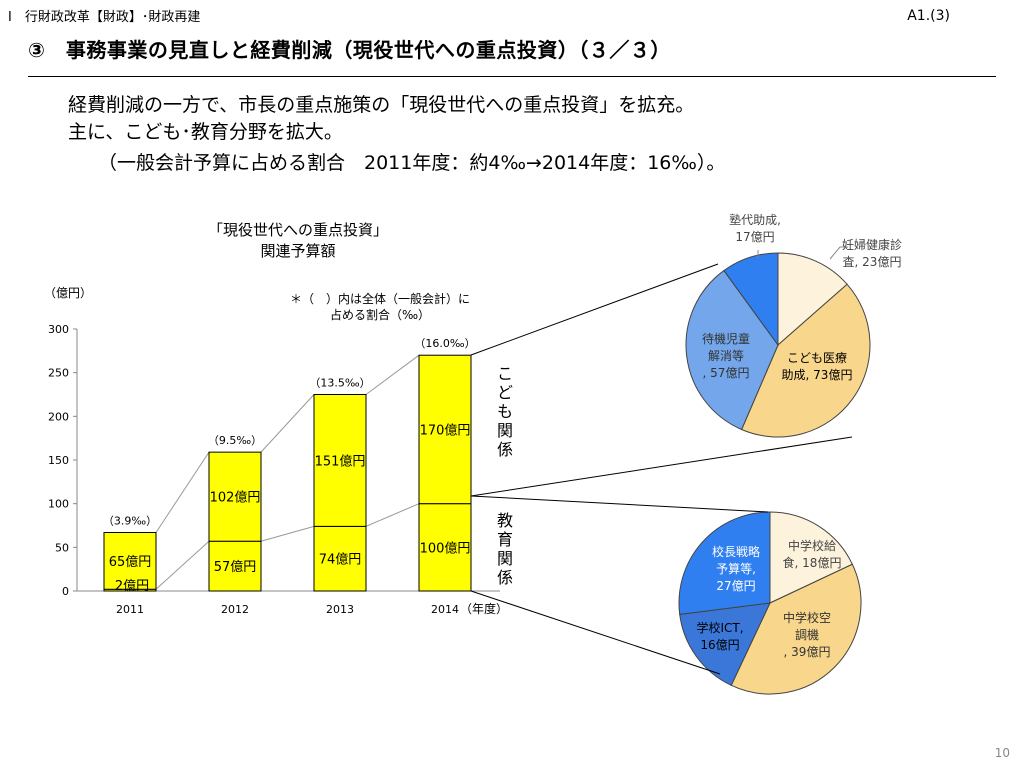 The height and width of the screenshot is (768, 1024). Describe the element at coordinates (512, 76) in the screenshot. I see `title-divider` at that location.